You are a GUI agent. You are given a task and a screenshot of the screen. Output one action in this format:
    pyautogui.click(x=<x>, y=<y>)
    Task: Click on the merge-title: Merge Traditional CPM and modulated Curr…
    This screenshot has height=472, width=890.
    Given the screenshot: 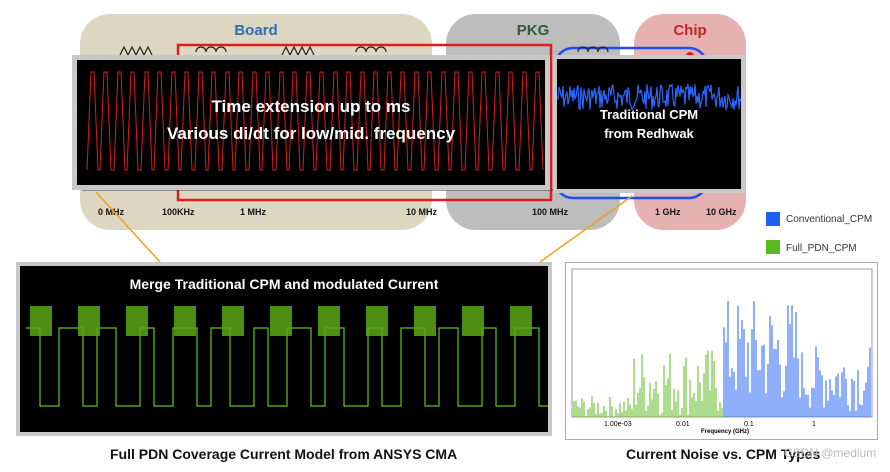 What is the action you would take?
    pyautogui.click(x=284, y=284)
    